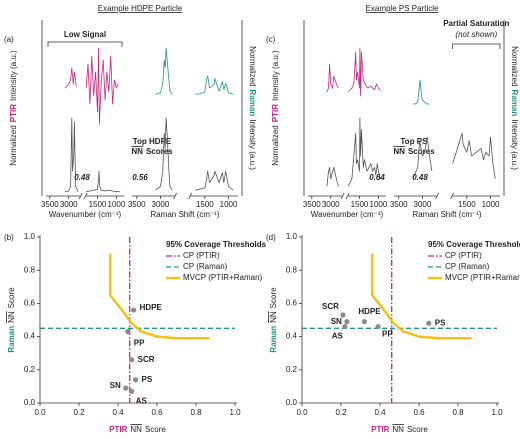  What do you see at coordinates (420, 177) in the screenshot?
I see `nn-score: 0.48` at bounding box center [420, 177].